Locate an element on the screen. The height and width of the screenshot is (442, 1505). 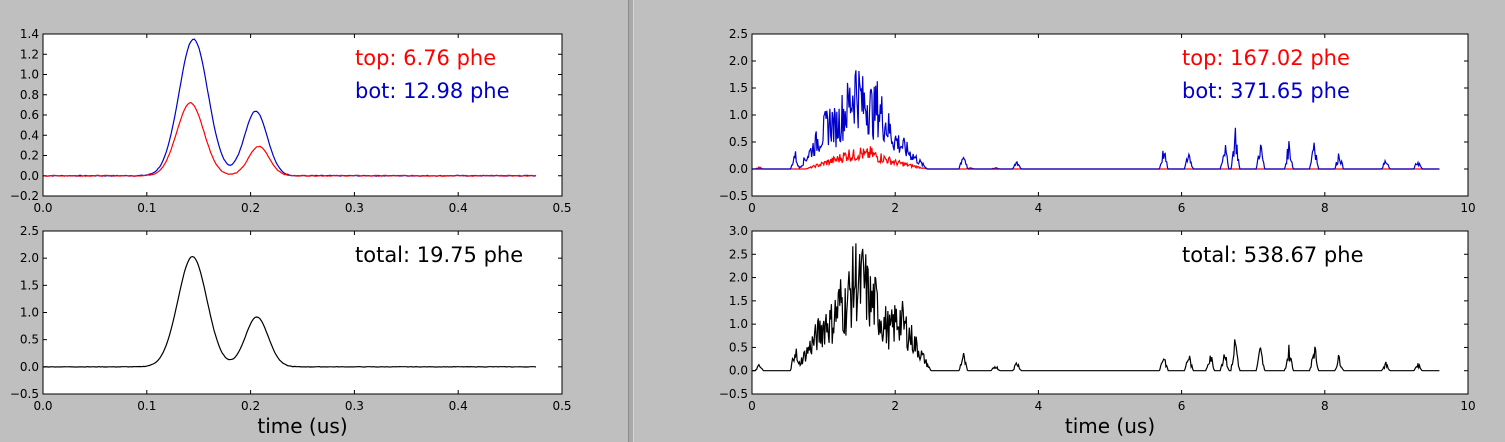
left-bottom-frame is located at coordinates (302, 312).